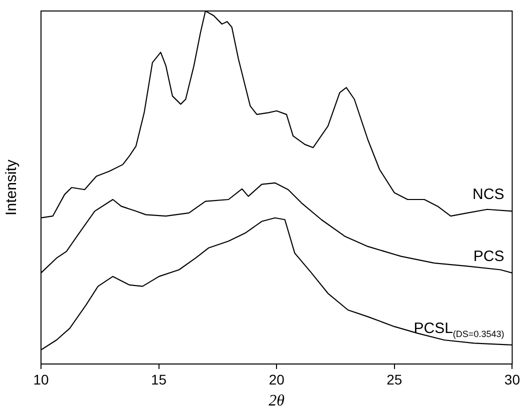  What do you see at coordinates (11, 187) in the screenshot?
I see `y-axis-title: Intensity` at bounding box center [11, 187].